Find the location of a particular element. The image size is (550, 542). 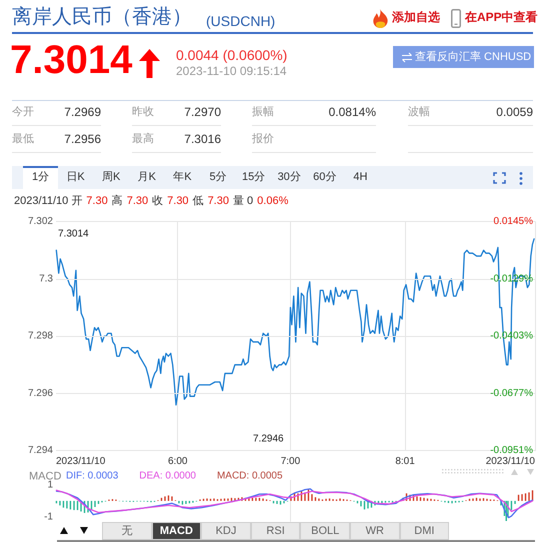

text: 最高 is located at coordinates (143, 138).